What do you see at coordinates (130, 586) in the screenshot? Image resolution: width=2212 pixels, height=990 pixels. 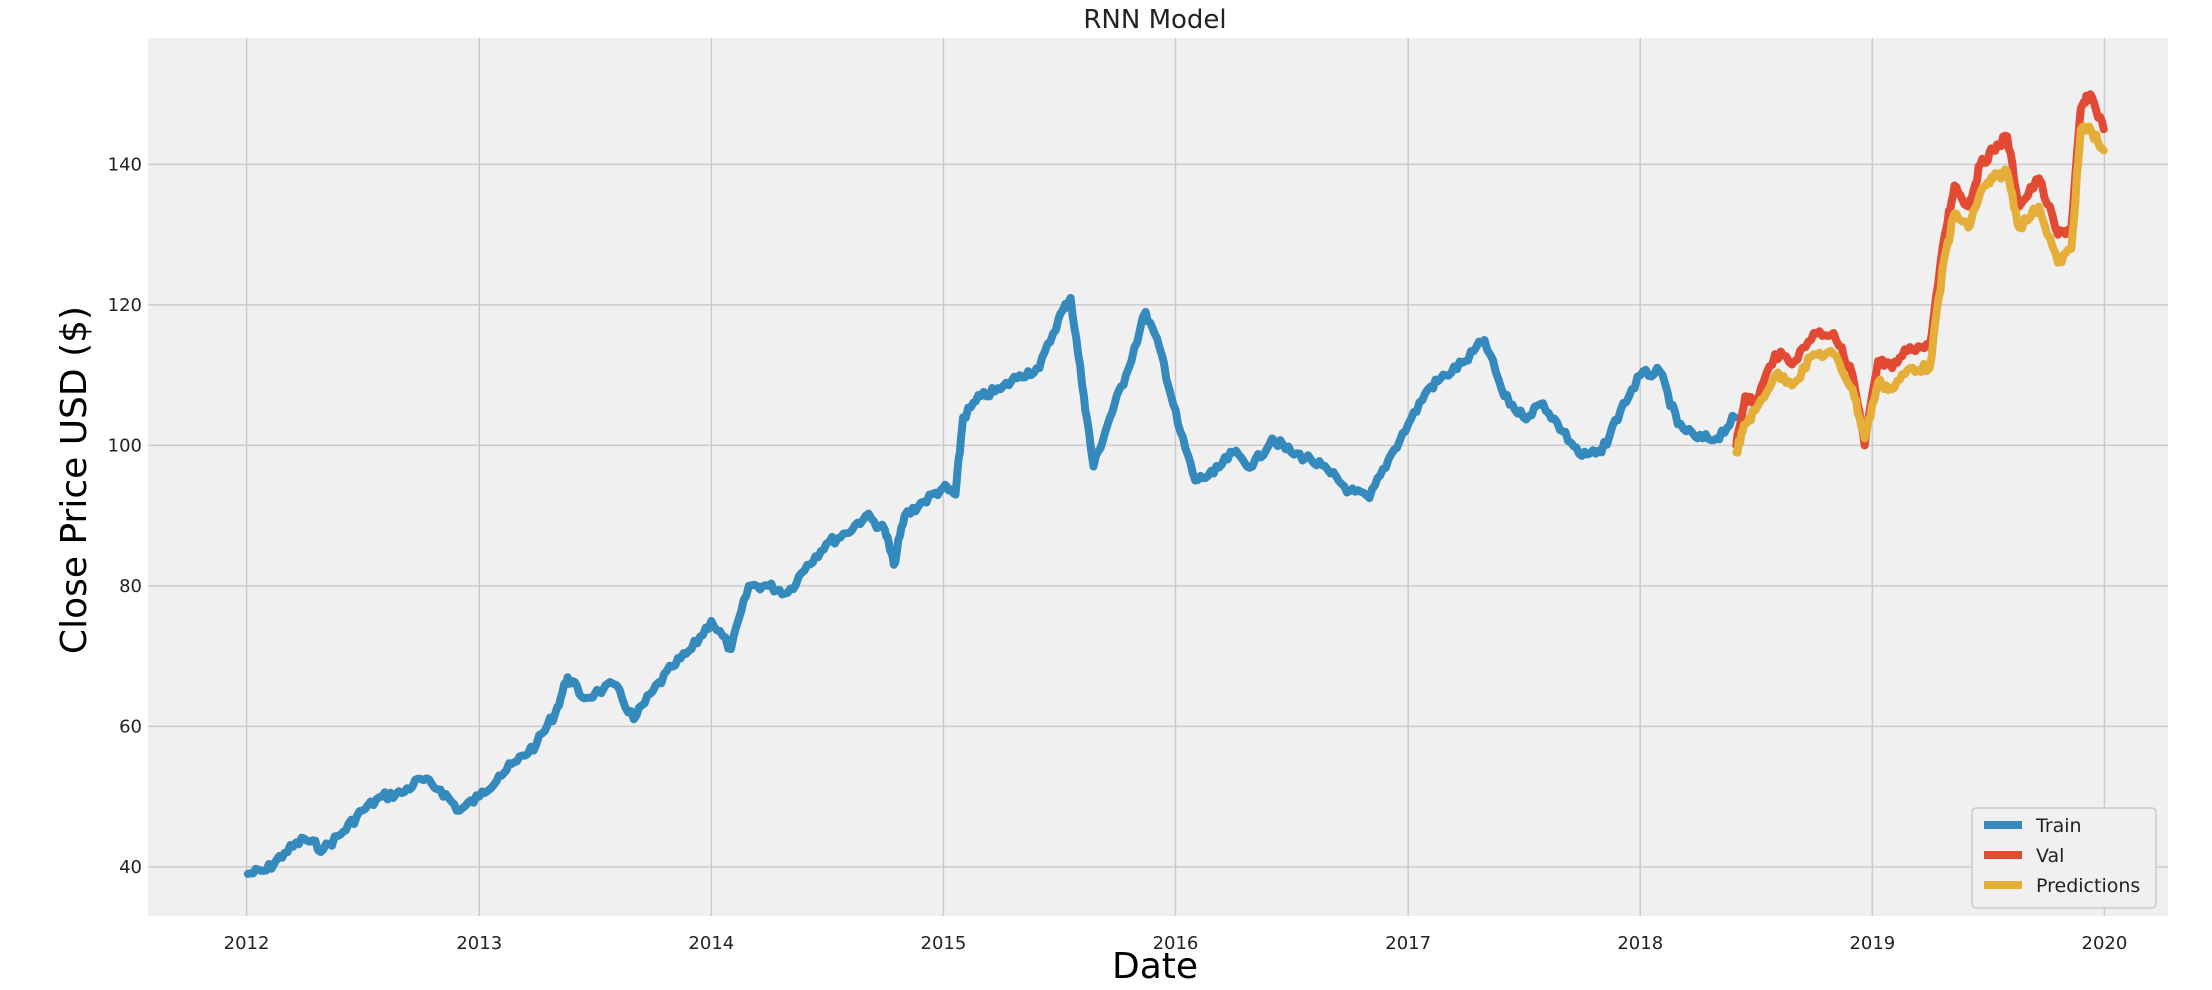 I see `y-tick-label: 80` at bounding box center [130, 586].